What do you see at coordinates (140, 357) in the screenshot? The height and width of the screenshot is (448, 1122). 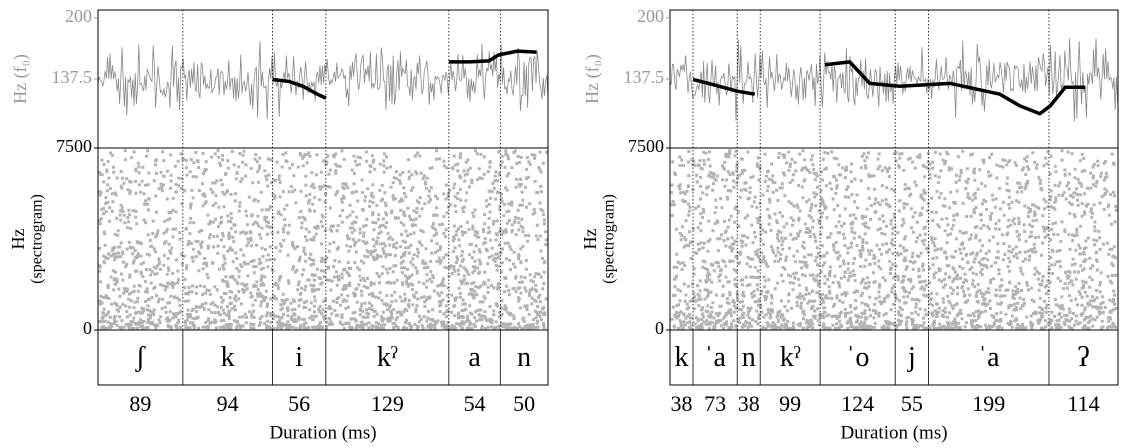 I see `segment-label: ʃ` at bounding box center [140, 357].